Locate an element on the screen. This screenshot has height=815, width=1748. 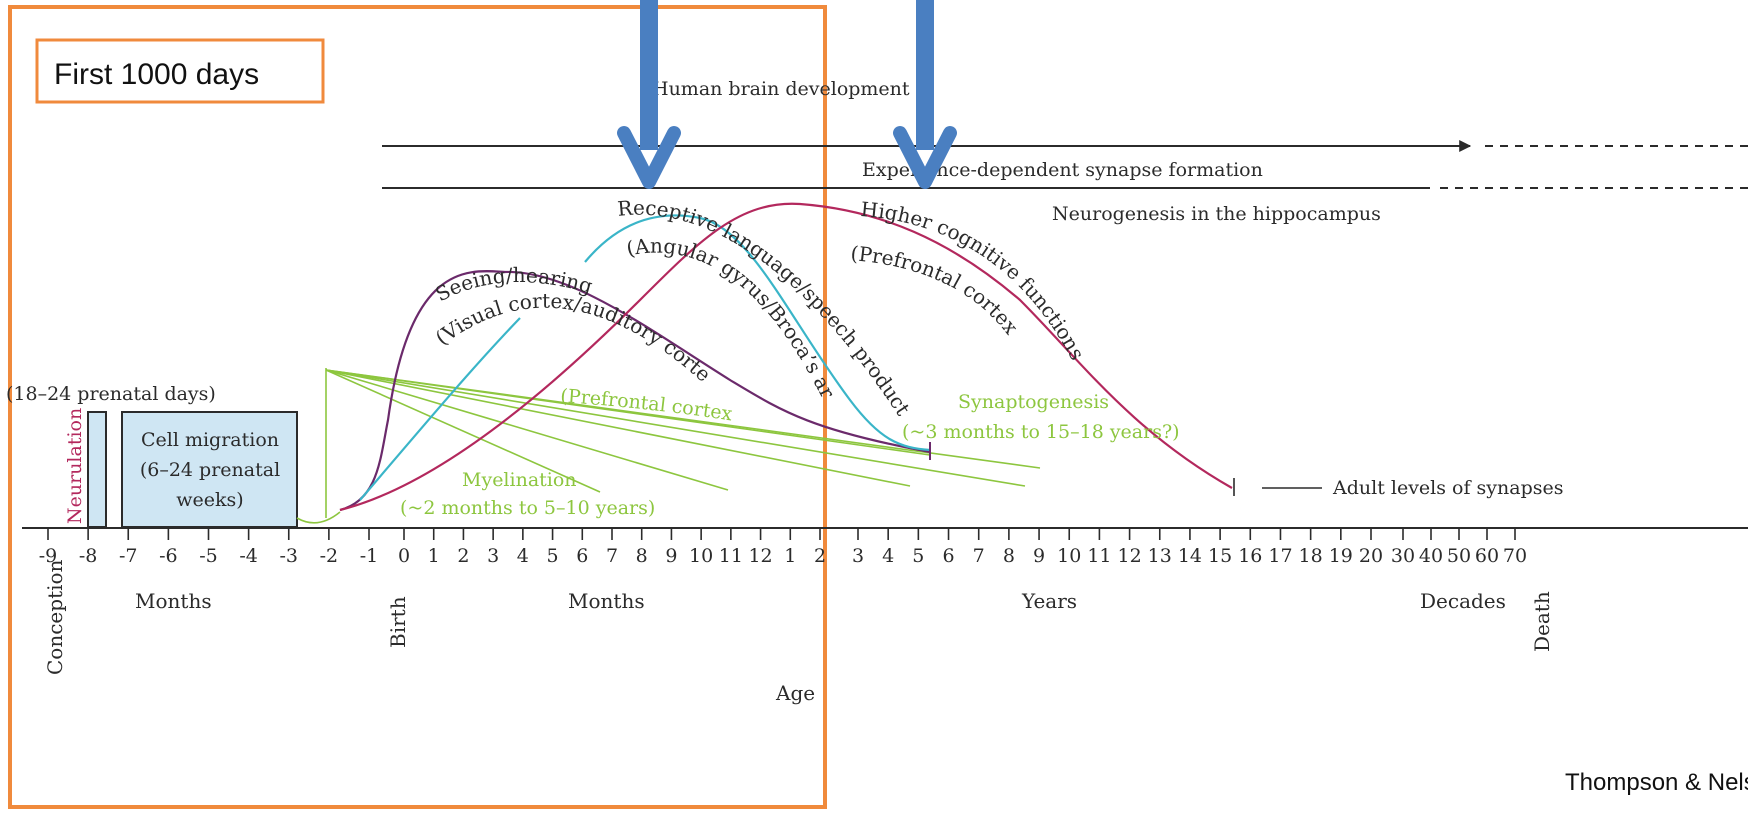
cell-migration-line-2: (6–24 prenatal is located at coordinates (210, 470).